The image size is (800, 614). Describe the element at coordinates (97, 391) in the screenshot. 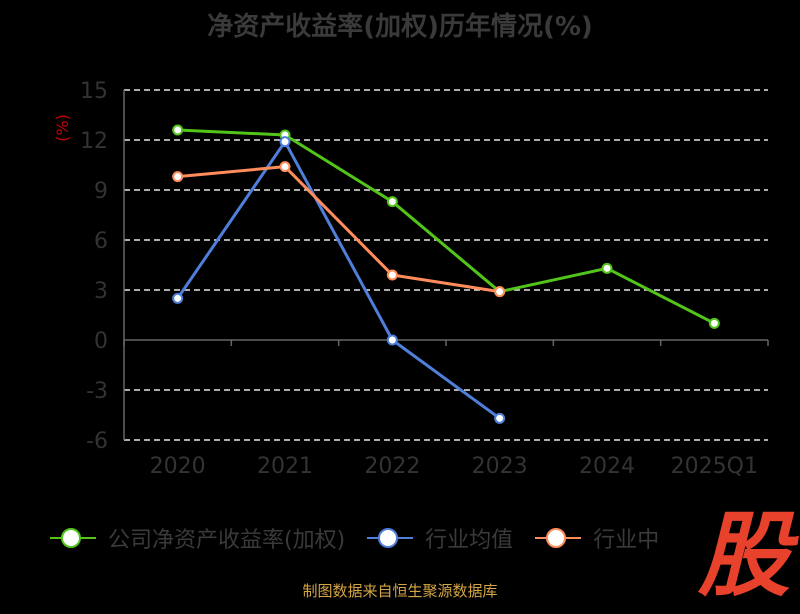

I see `y-tick-label: -3` at that location.